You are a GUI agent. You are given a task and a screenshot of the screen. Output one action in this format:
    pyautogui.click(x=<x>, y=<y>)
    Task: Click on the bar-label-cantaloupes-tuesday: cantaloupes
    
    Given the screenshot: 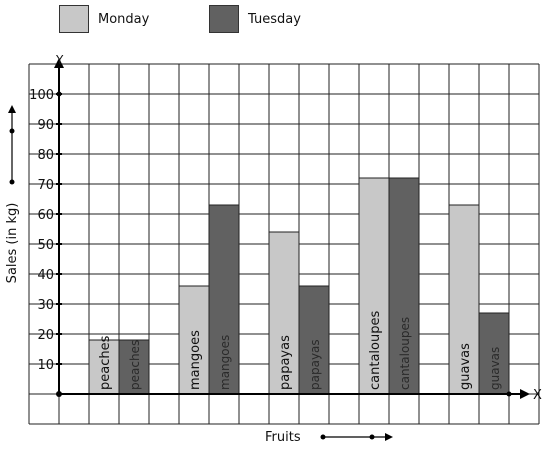 What is the action you would take?
    pyautogui.click(x=405, y=353)
    